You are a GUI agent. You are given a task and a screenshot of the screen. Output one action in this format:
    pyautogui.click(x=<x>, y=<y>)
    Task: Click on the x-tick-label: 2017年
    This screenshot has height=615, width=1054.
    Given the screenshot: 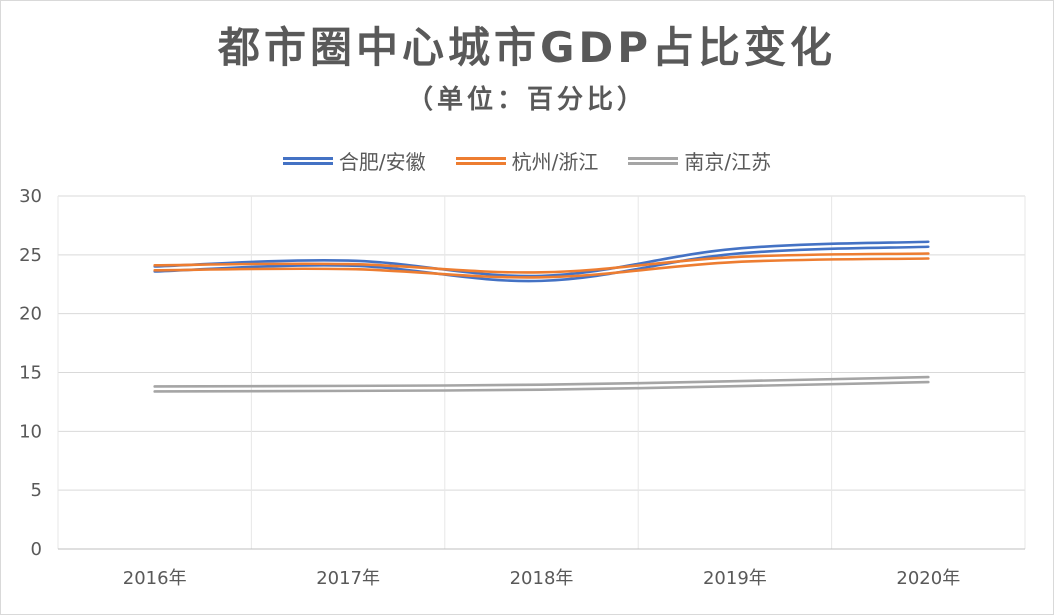 What is the action you would take?
    pyautogui.click(x=348, y=578)
    